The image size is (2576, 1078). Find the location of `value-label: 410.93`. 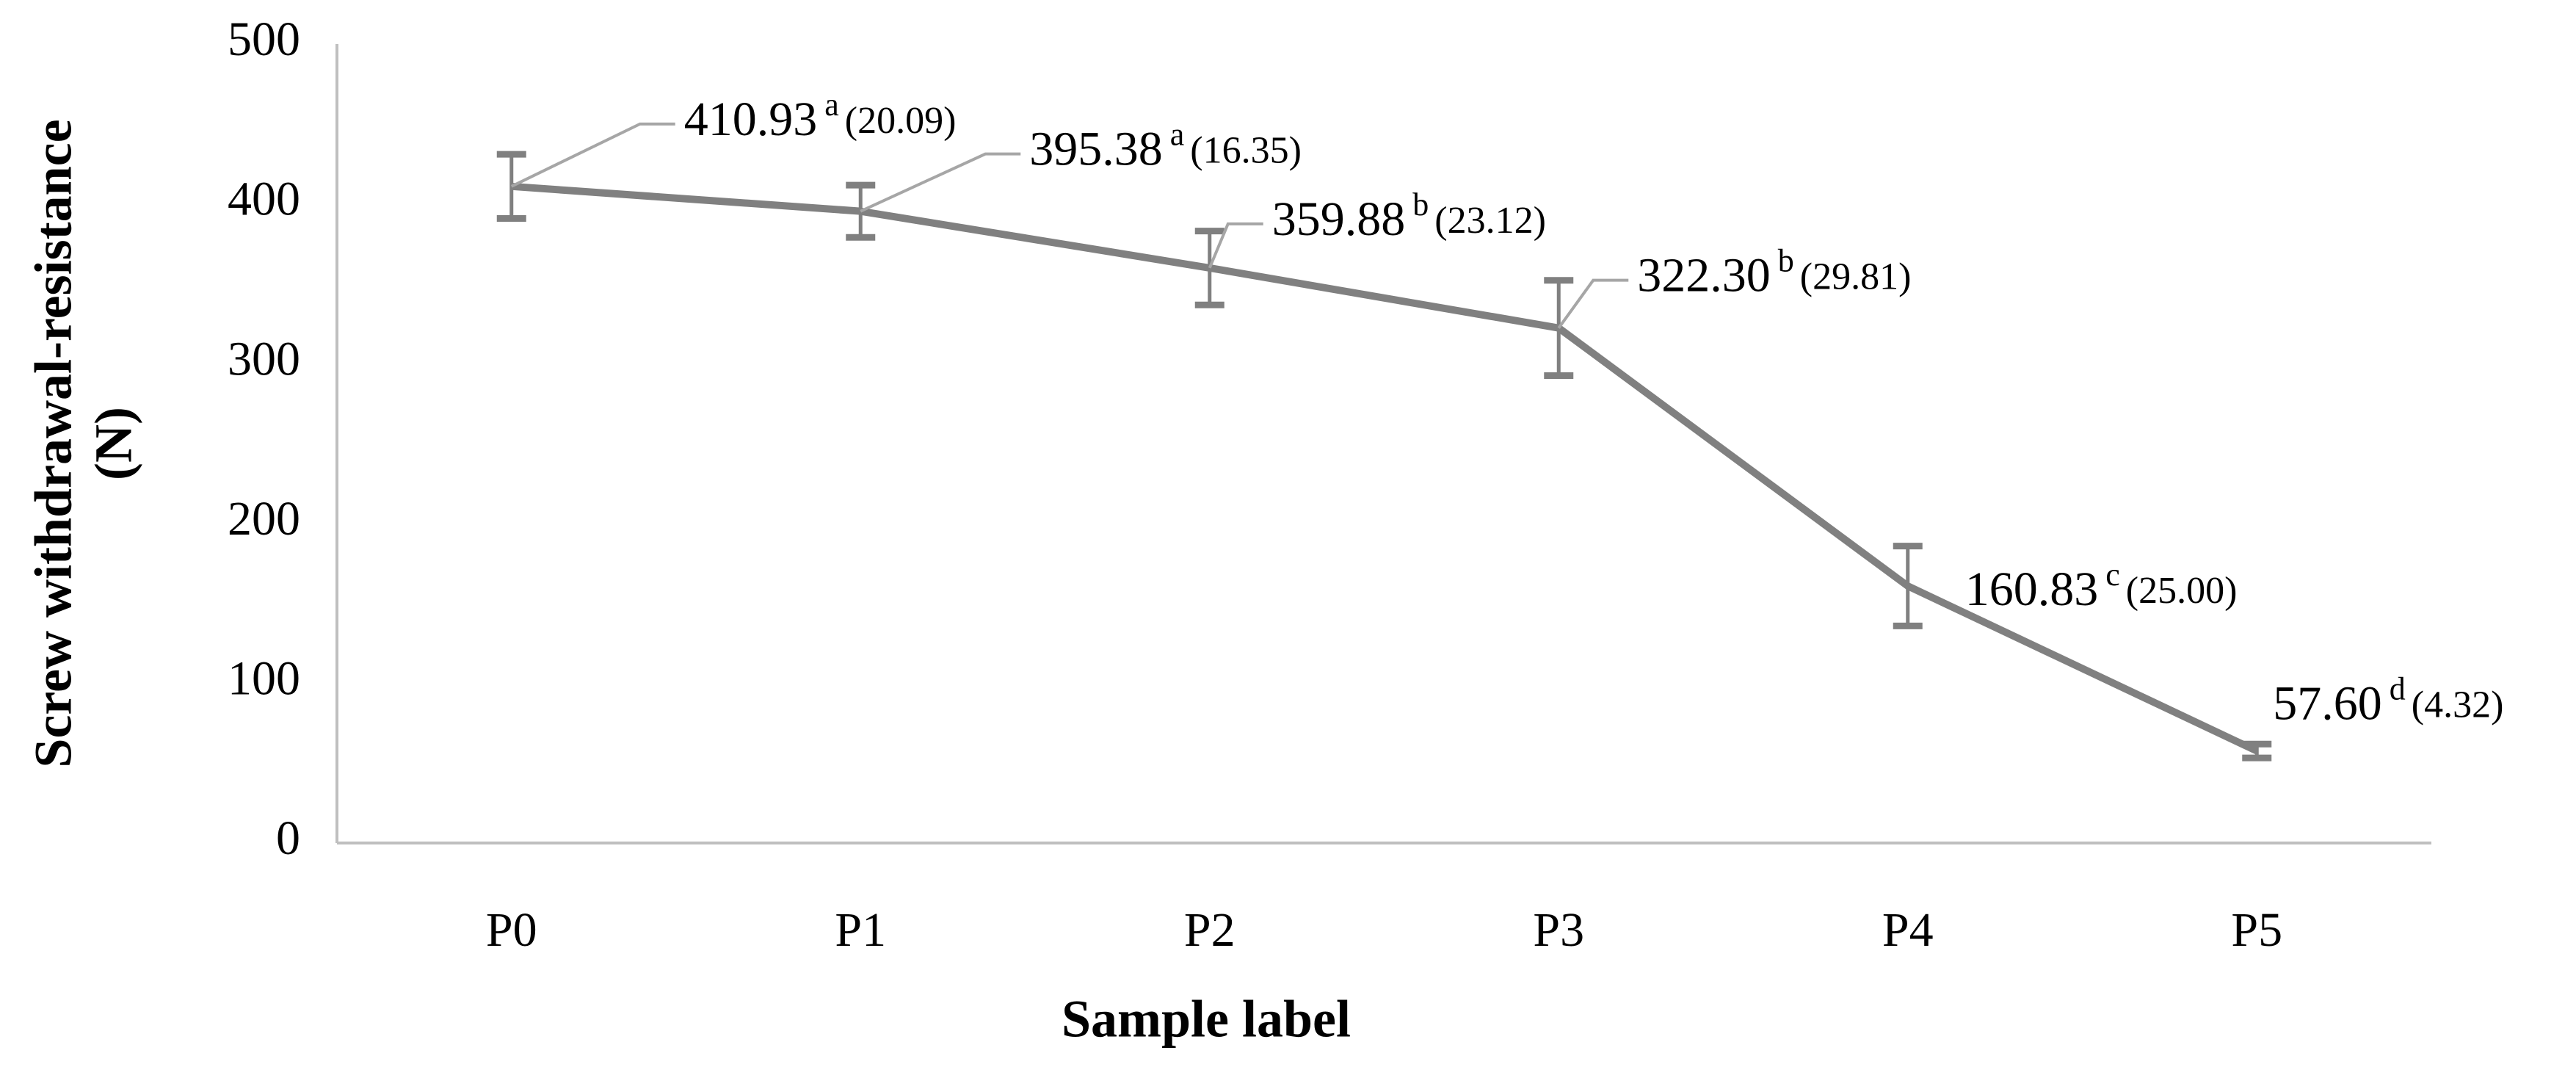

value-label: 410.93 is located at coordinates (751, 119).